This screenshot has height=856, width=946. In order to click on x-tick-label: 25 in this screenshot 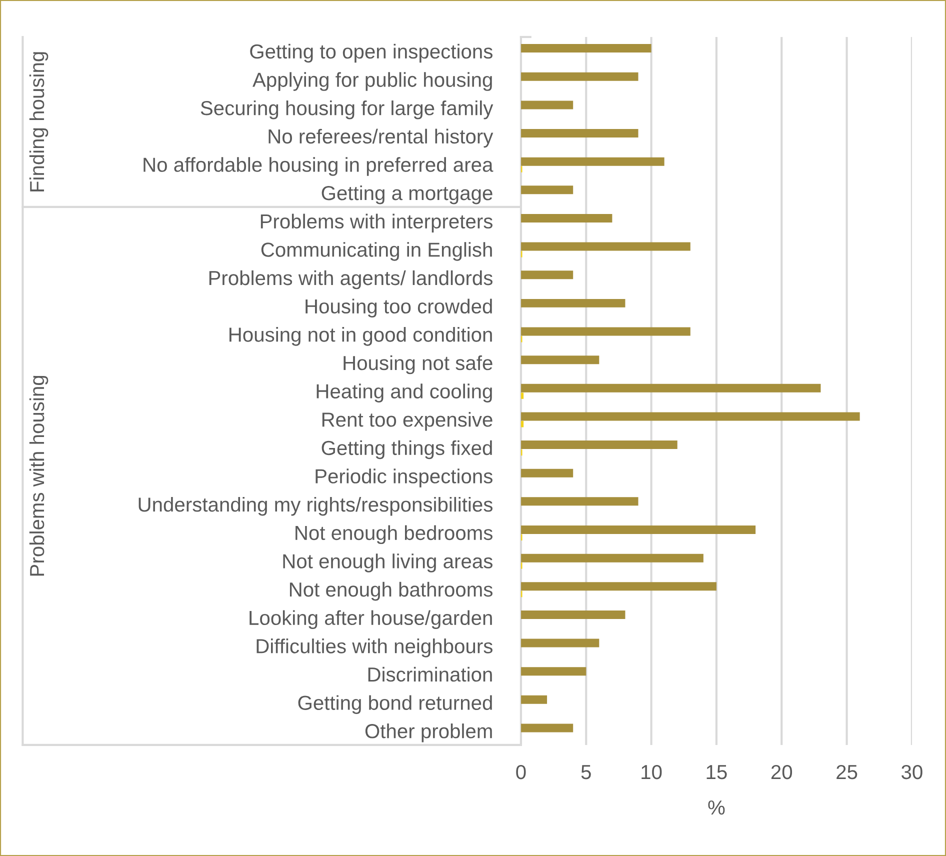, I will do `click(847, 772)`.